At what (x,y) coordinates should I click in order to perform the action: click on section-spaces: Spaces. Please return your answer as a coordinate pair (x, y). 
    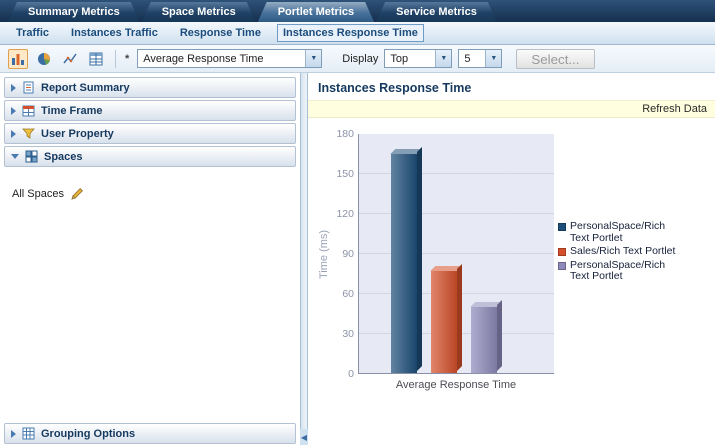
    Looking at the image, I should click on (150, 156).